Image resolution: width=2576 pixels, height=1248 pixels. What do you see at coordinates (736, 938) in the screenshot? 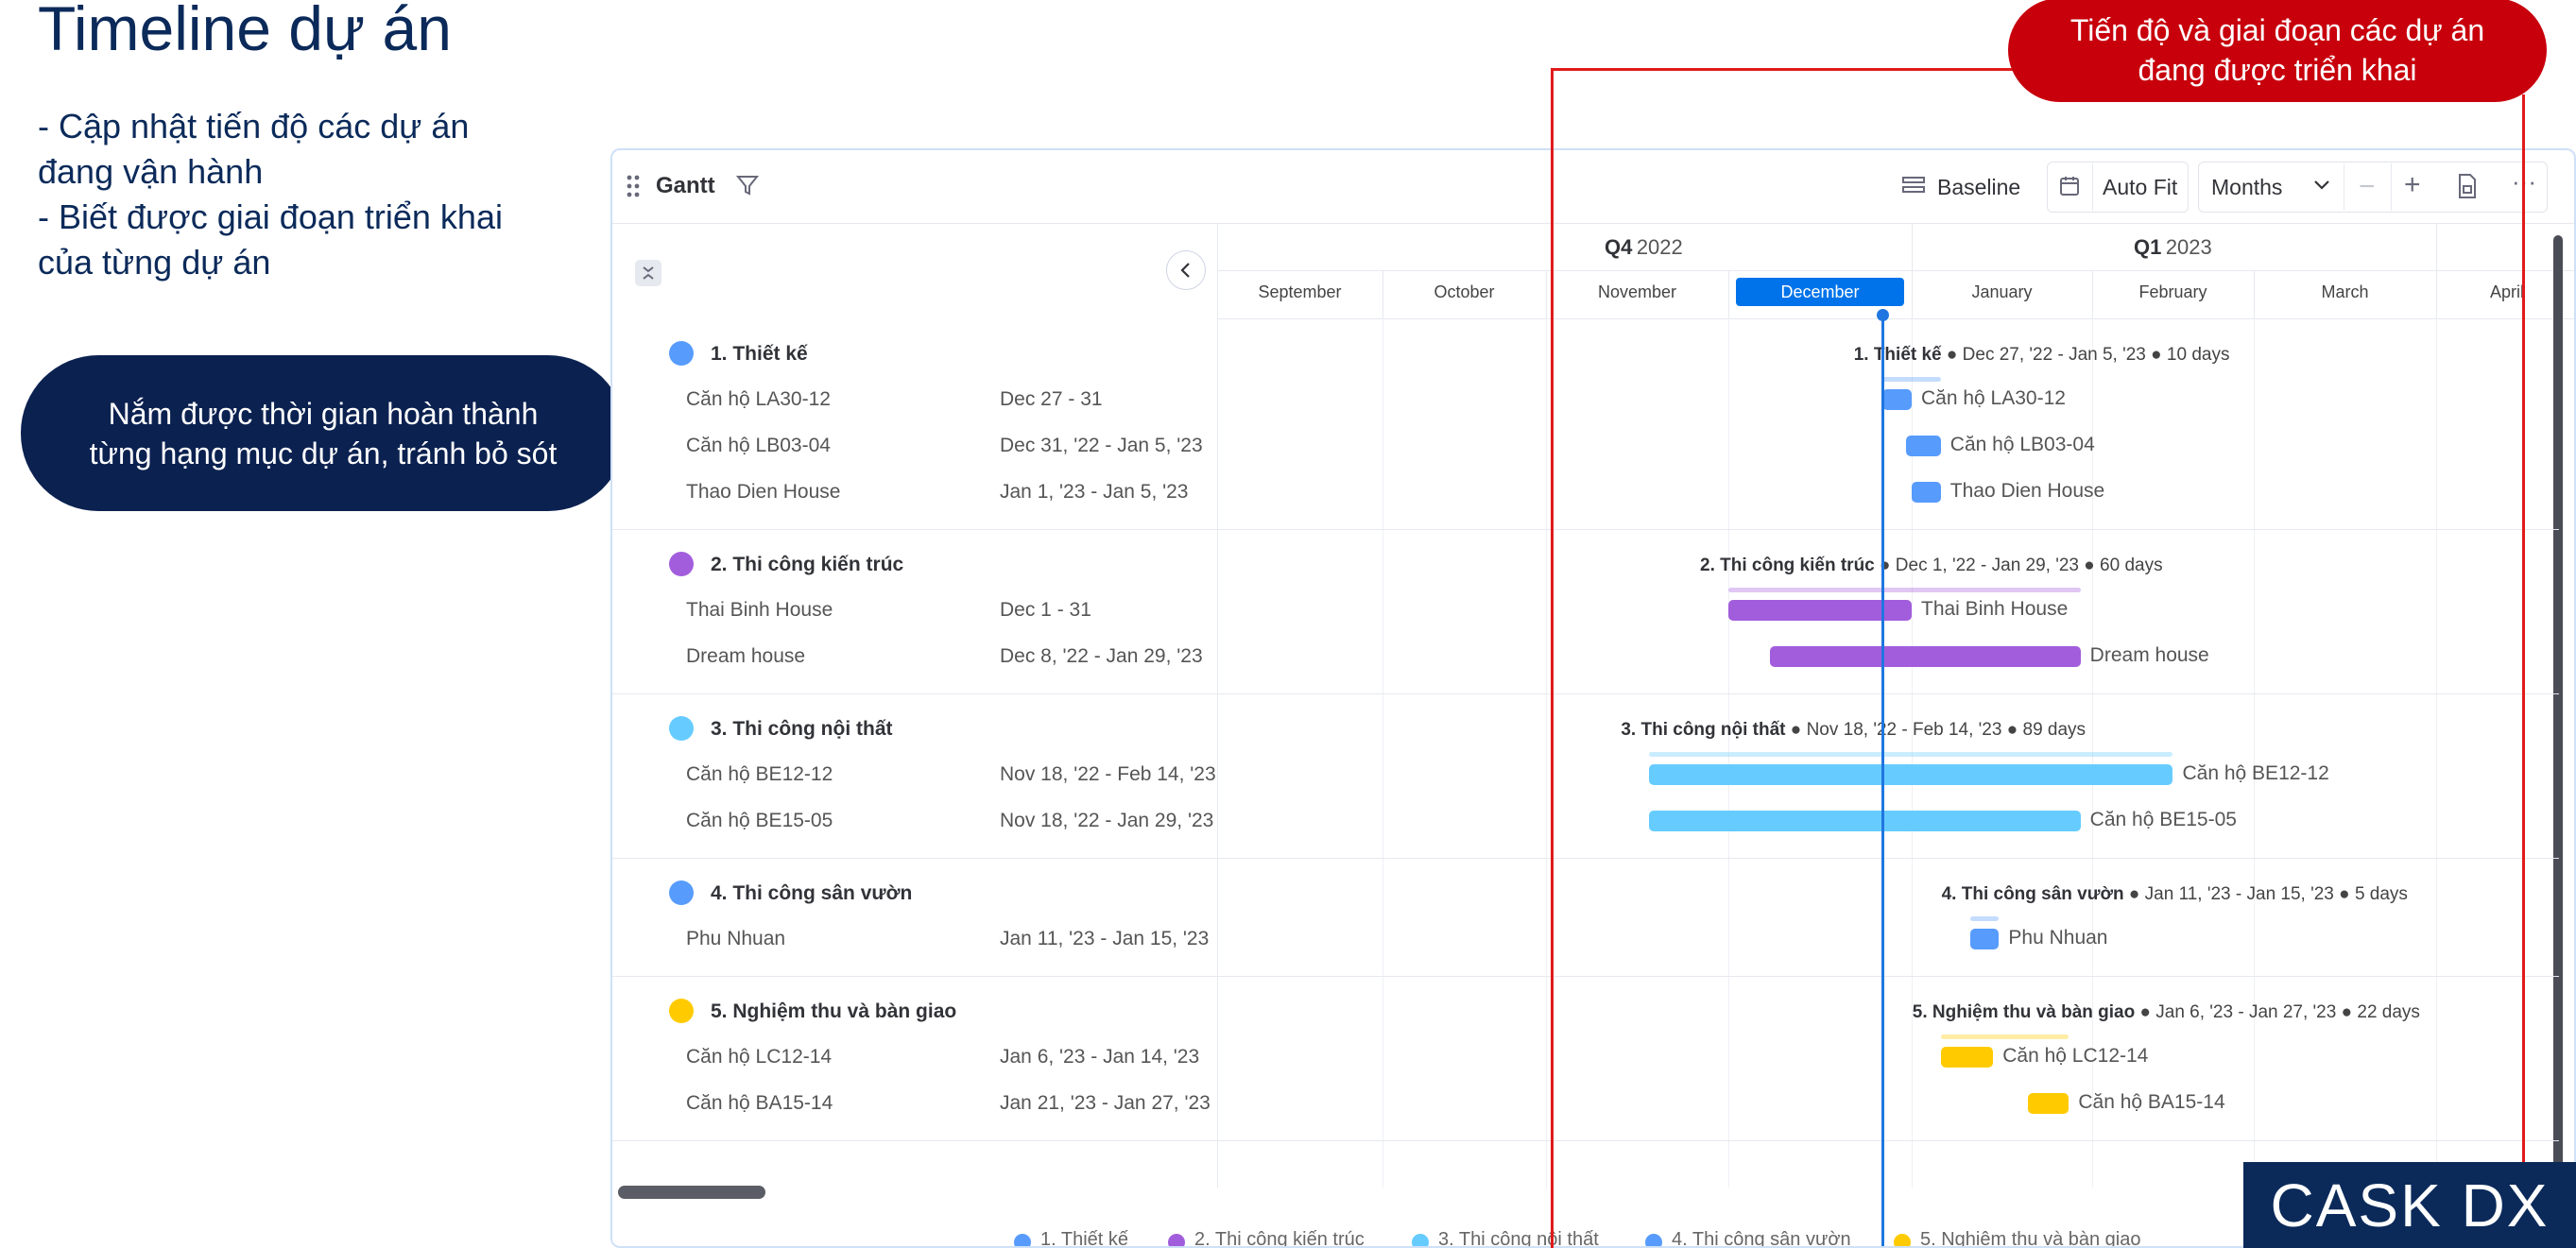
I see `task-name: Phu Nhuan` at bounding box center [736, 938].